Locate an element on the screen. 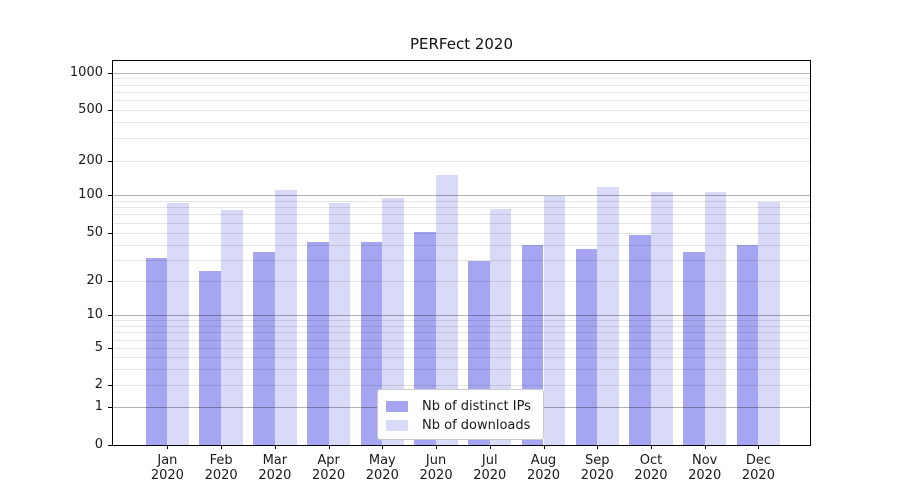 This screenshot has height=500, width=900. legend: Nb of distinct IPs Nb of downloads is located at coordinates (460, 414).